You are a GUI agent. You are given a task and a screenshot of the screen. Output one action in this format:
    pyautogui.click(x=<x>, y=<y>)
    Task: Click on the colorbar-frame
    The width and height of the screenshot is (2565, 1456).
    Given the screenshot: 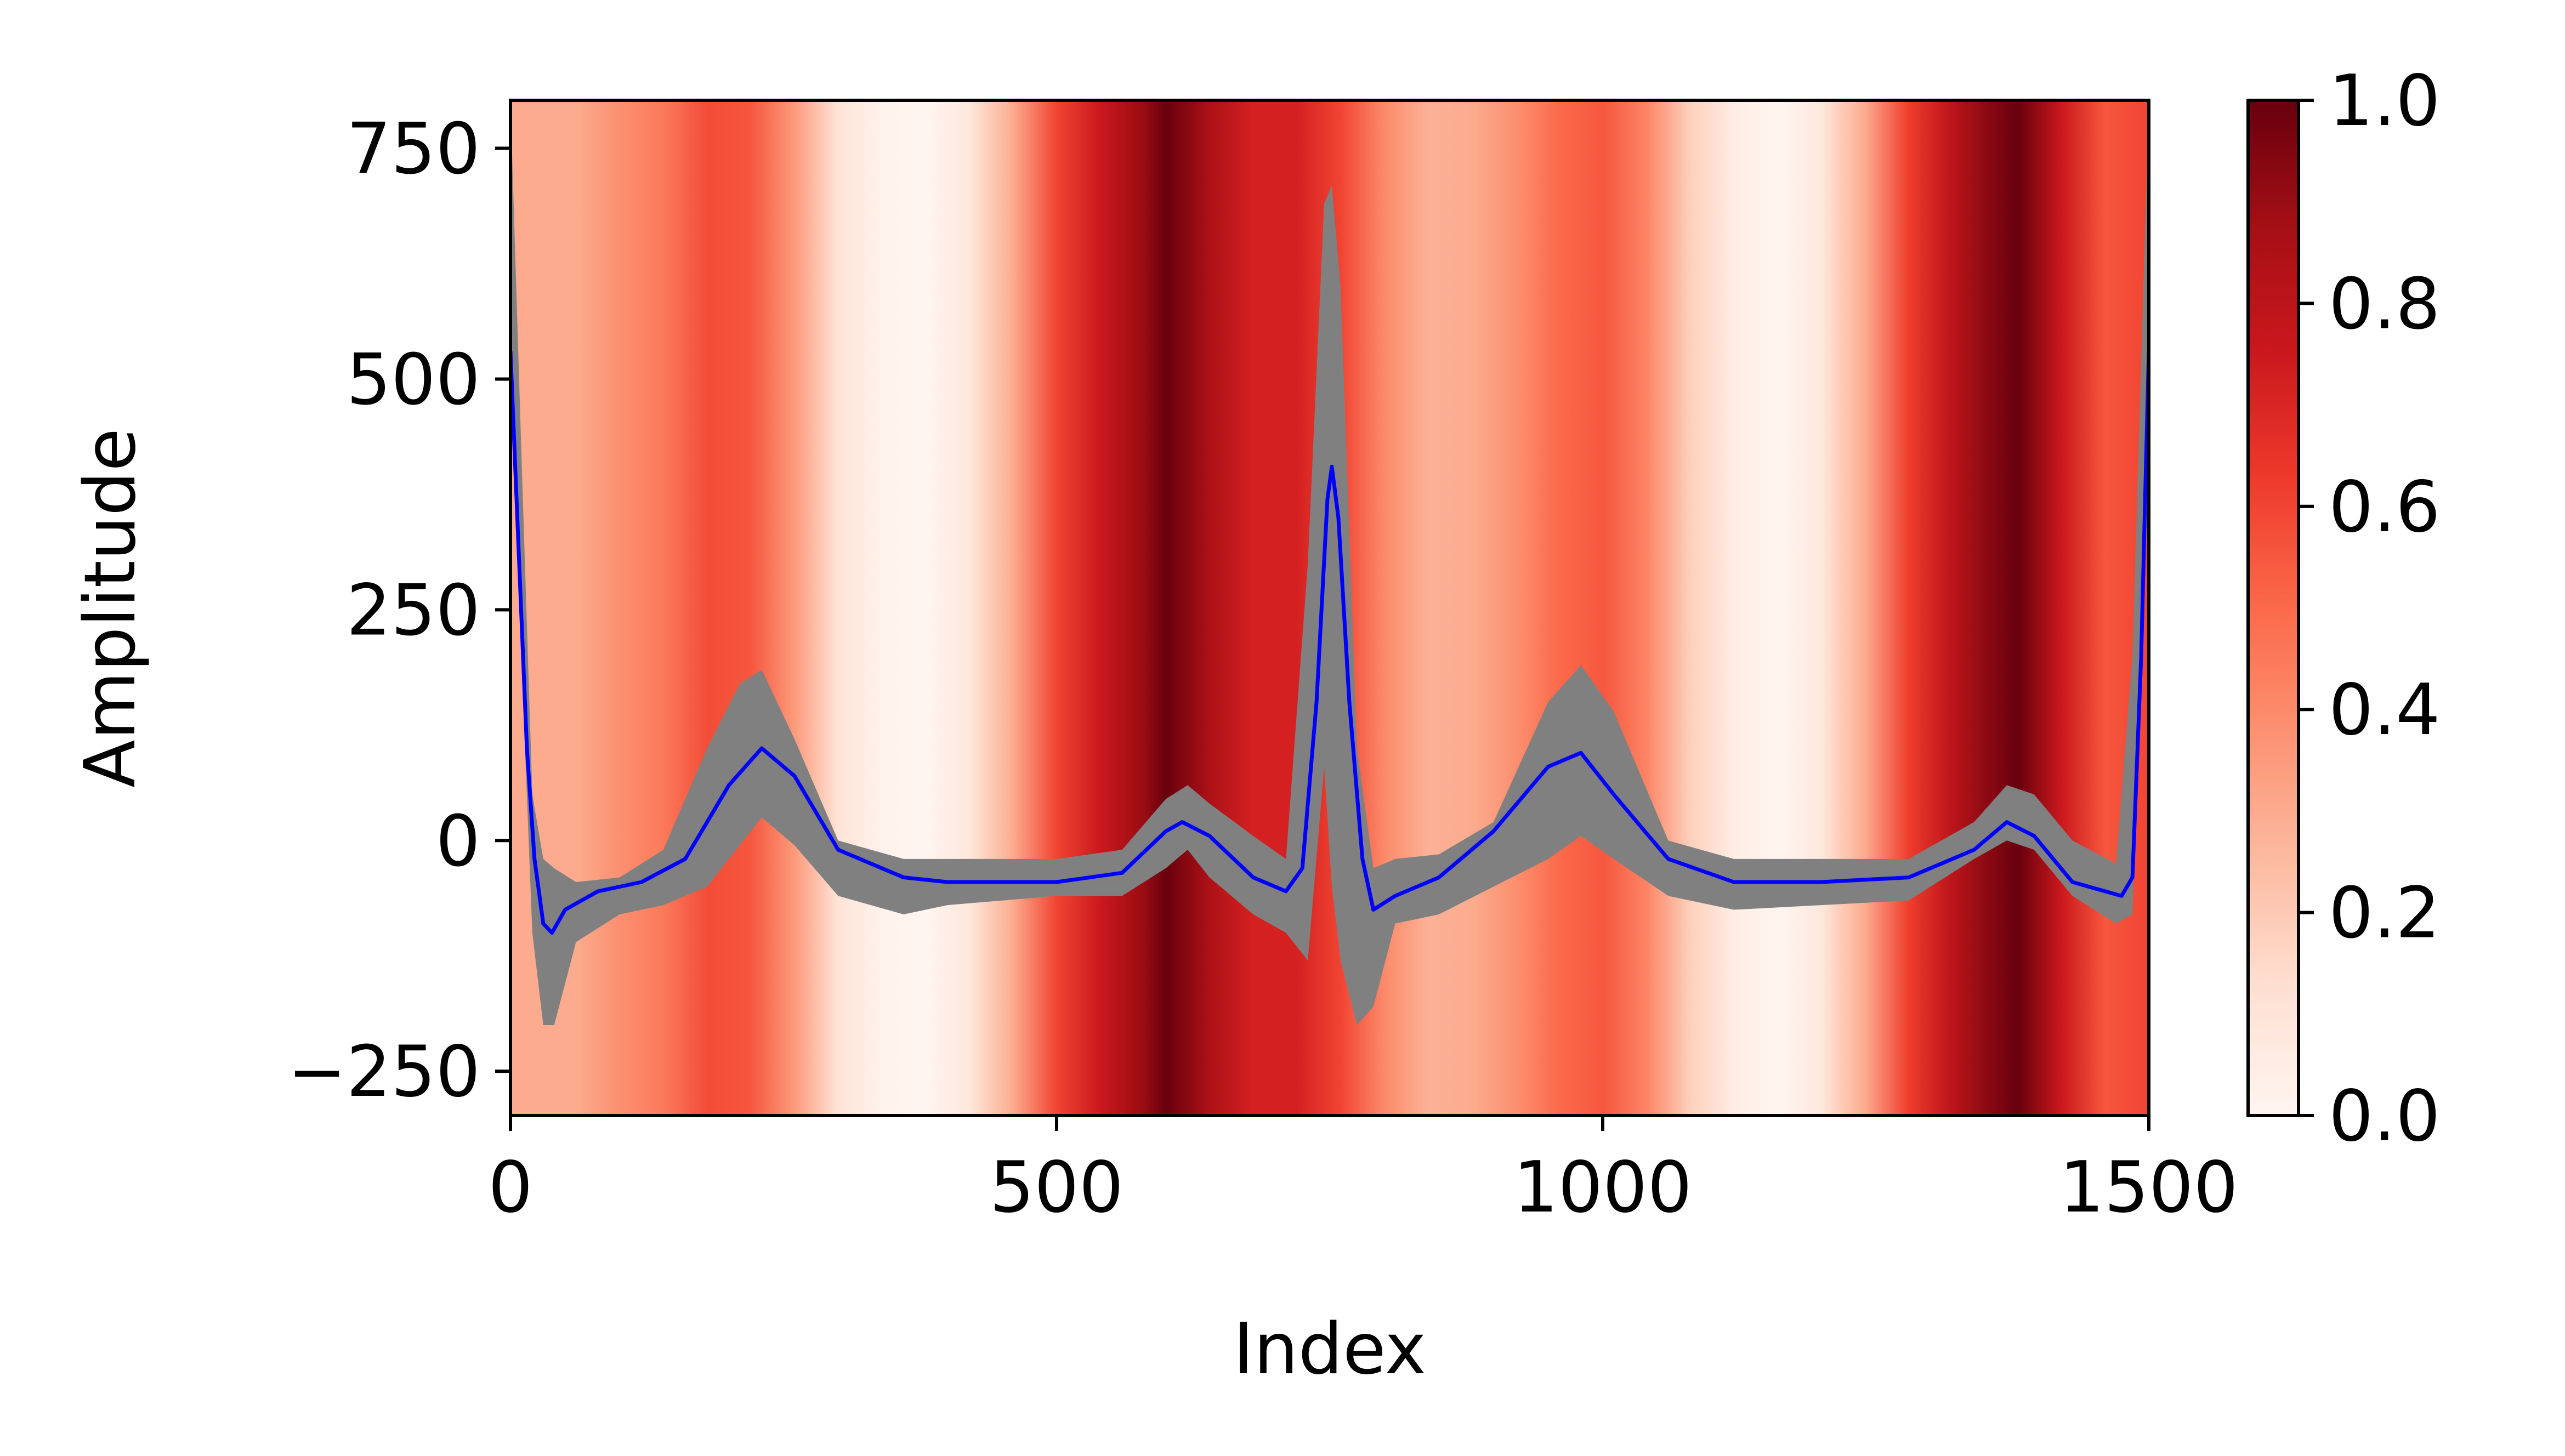 What is the action you would take?
    pyautogui.click(x=2273, y=608)
    